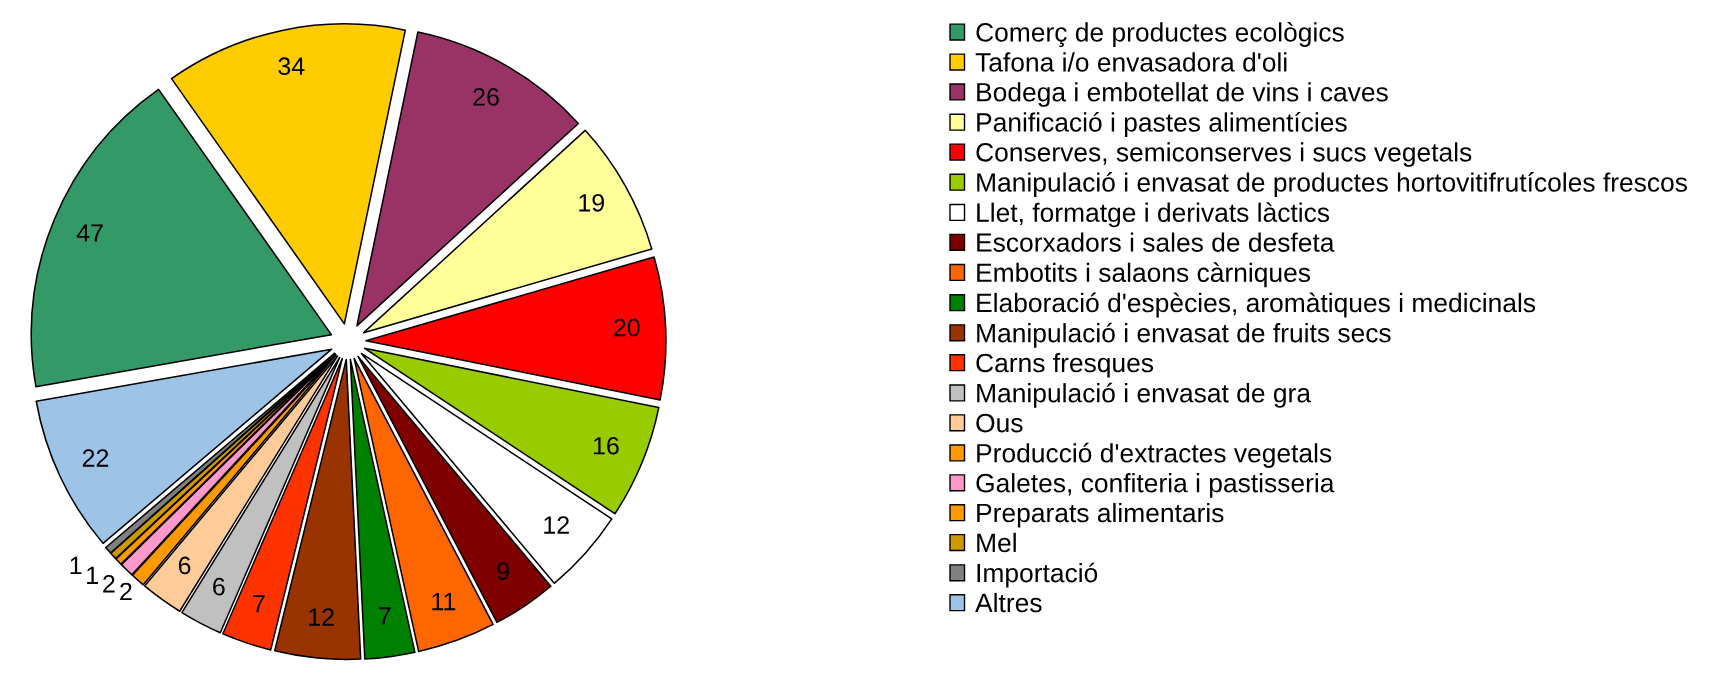 The image size is (1715, 683). What do you see at coordinates (1100, 515) in the screenshot?
I see `legend-label: Preparats alimentaris` at bounding box center [1100, 515].